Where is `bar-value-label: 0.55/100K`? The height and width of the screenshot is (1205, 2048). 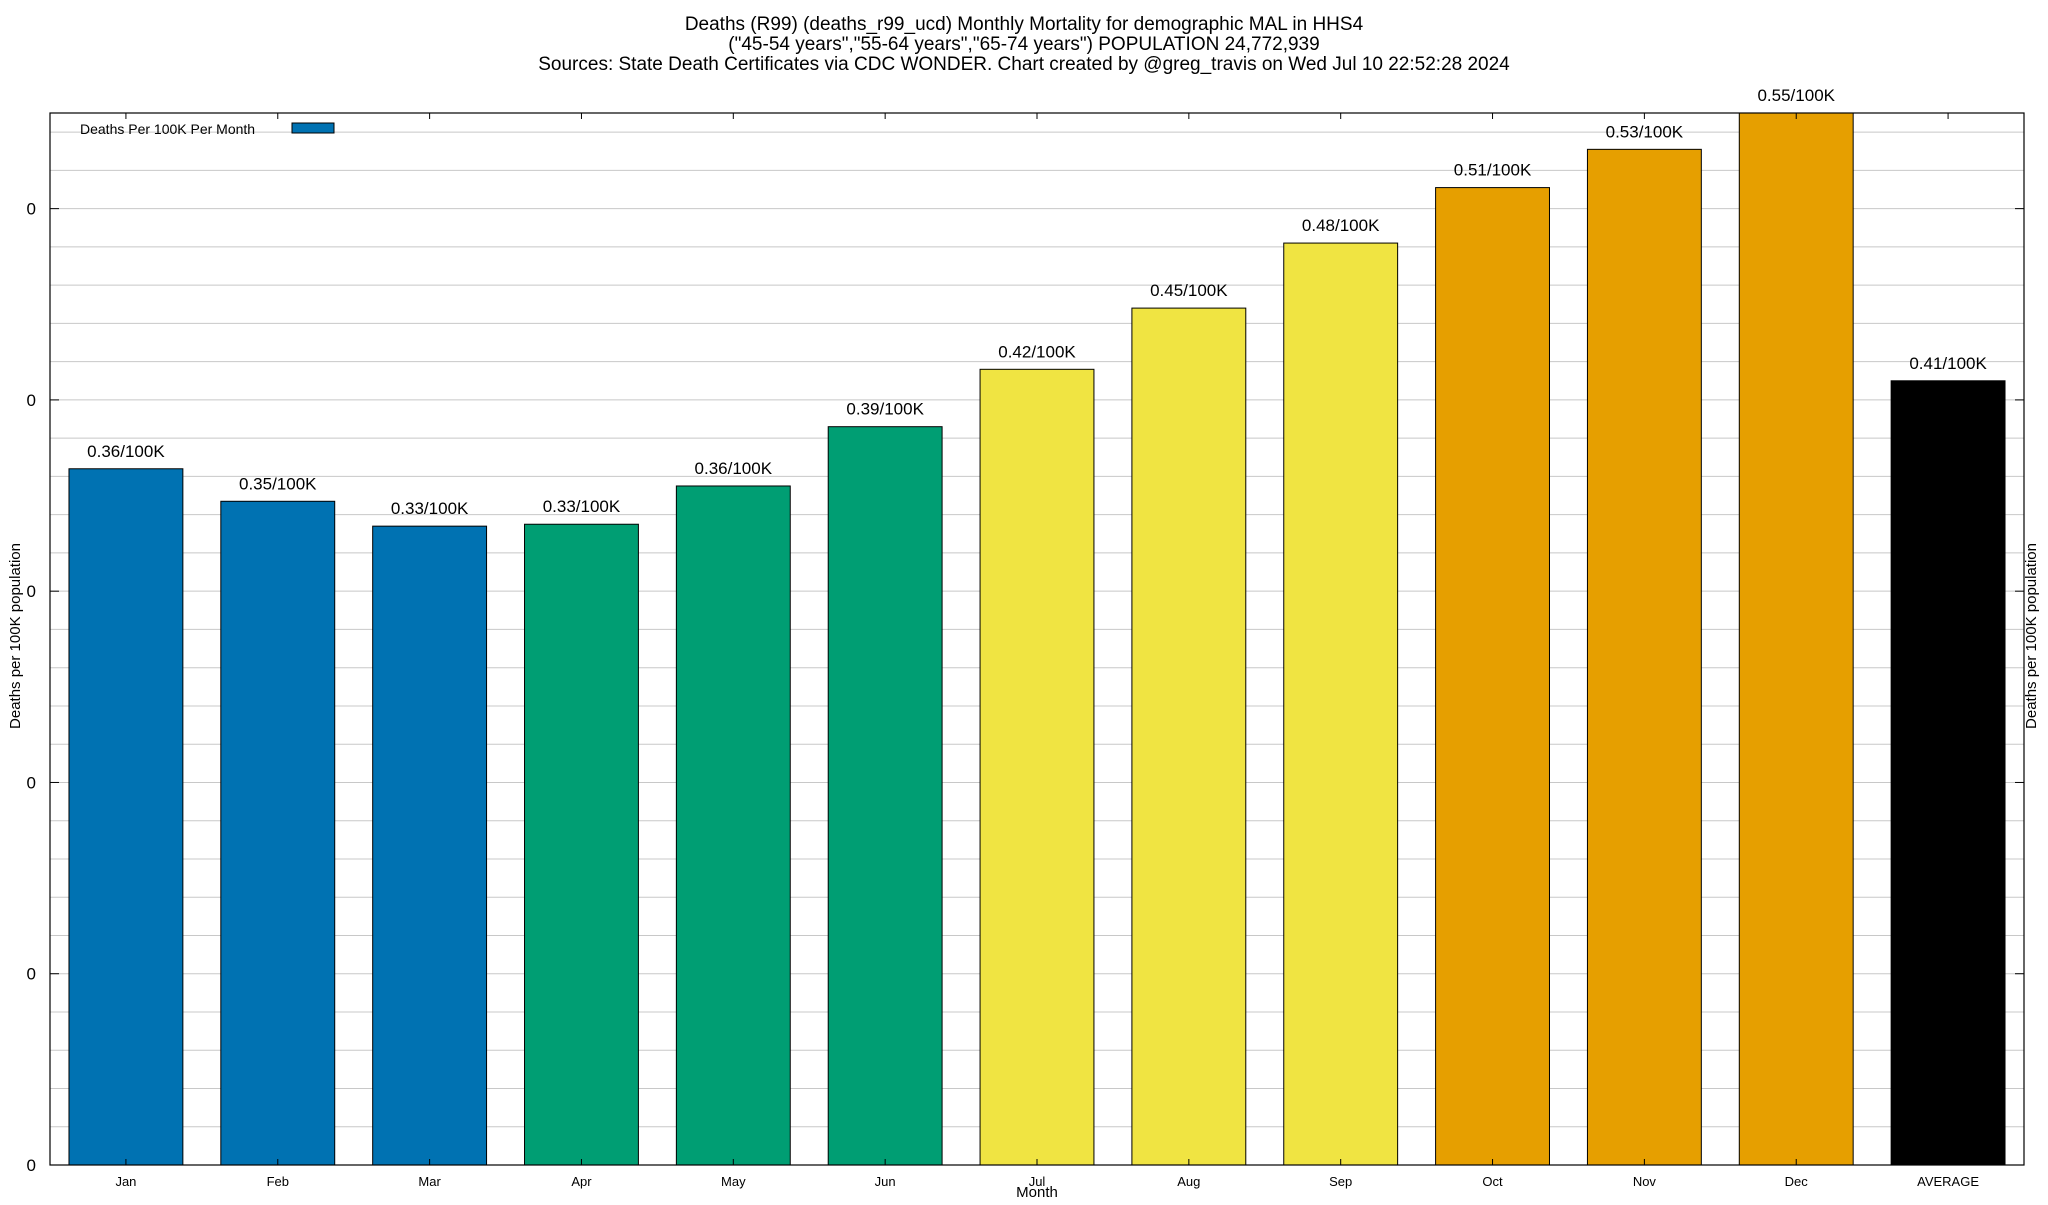
bar-value-label: 0.55/100K is located at coordinates (1796, 95).